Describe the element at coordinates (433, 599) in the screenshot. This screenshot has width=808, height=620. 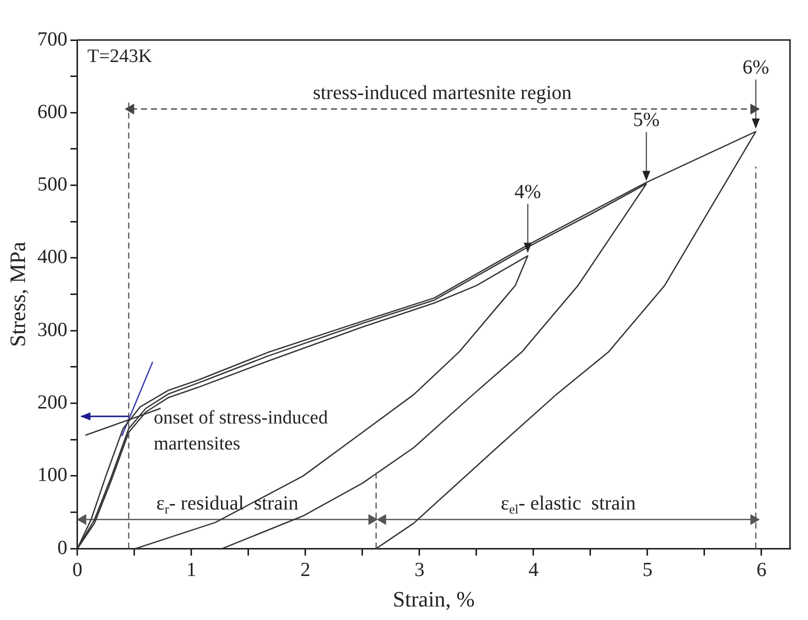
I see `x-axis-title: Strain, %` at that location.